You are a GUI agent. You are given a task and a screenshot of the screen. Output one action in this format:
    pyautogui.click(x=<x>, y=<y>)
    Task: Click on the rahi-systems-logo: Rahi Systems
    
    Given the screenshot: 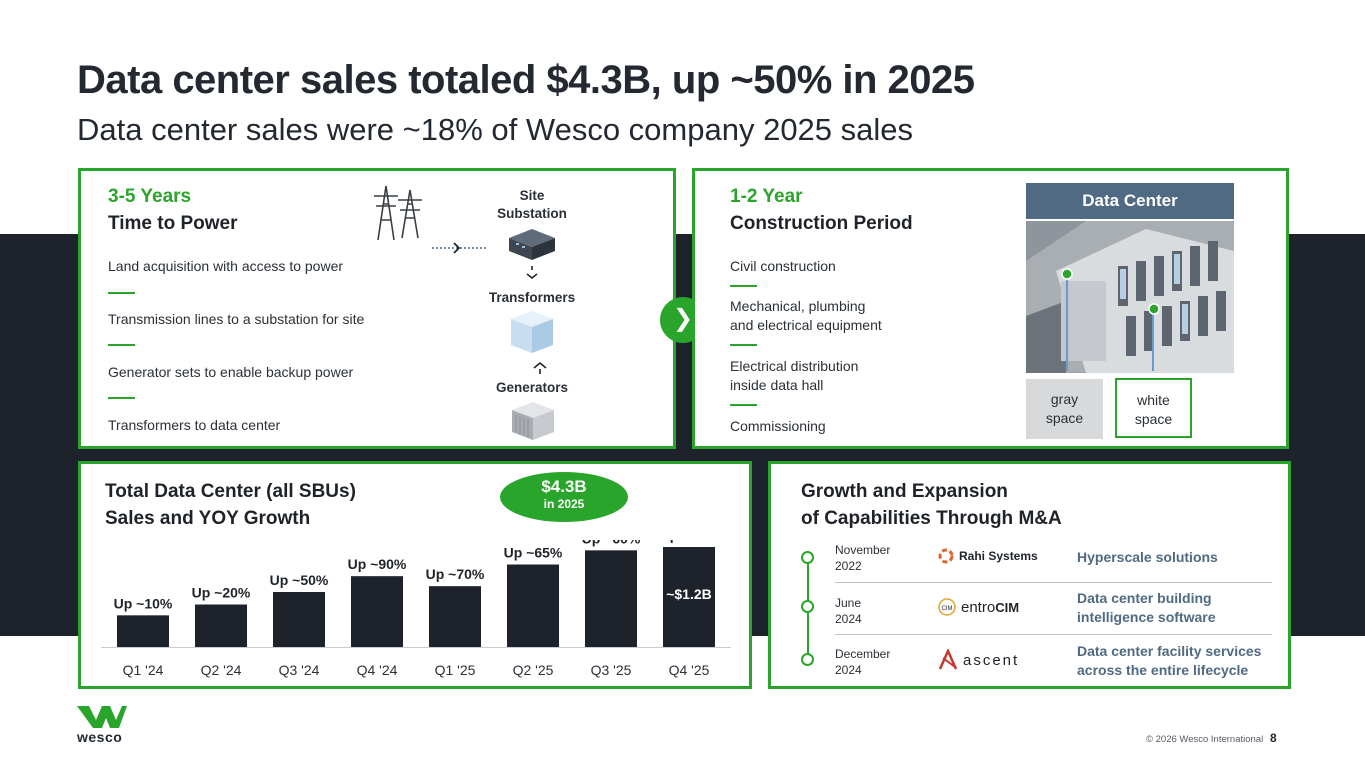 What is the action you would take?
    pyautogui.click(x=988, y=556)
    